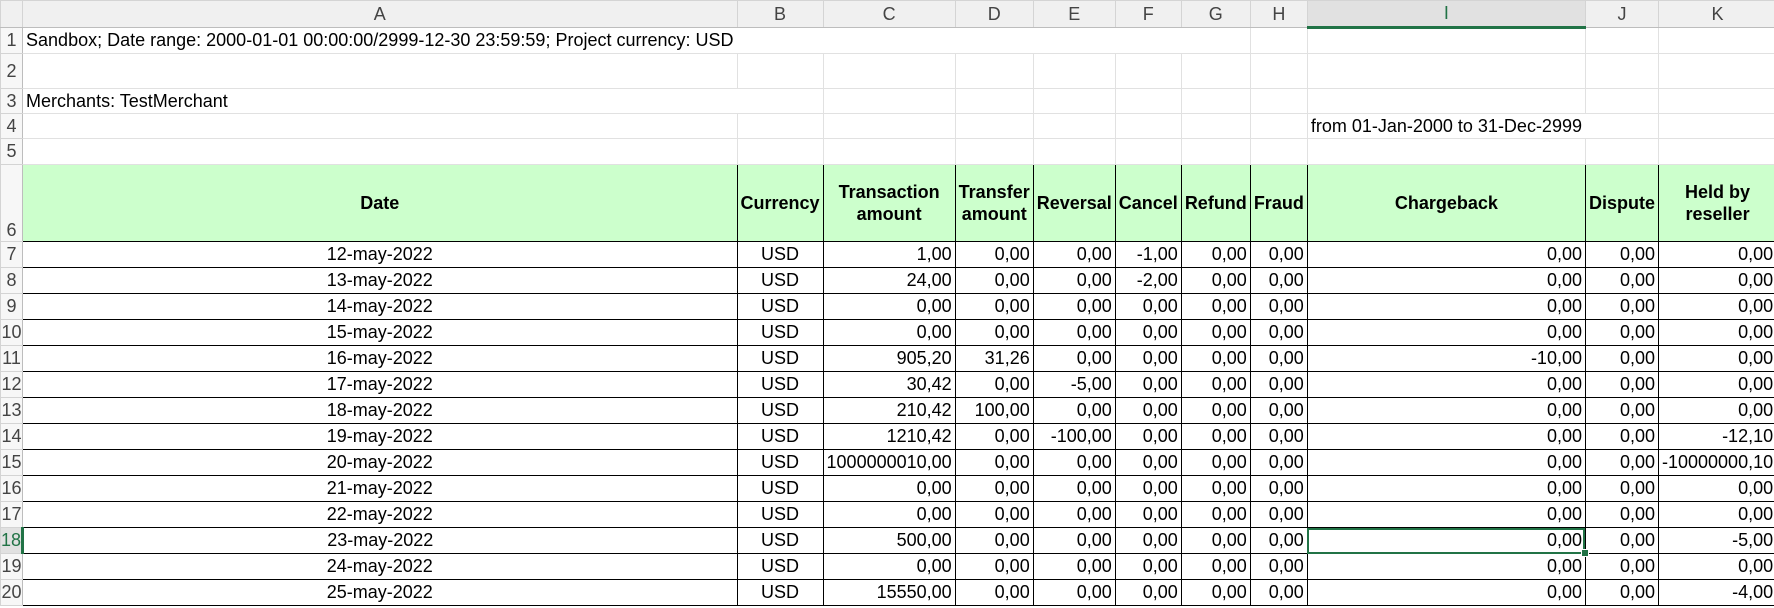  I want to click on table-cell: 15-may-2022, so click(380, 332).